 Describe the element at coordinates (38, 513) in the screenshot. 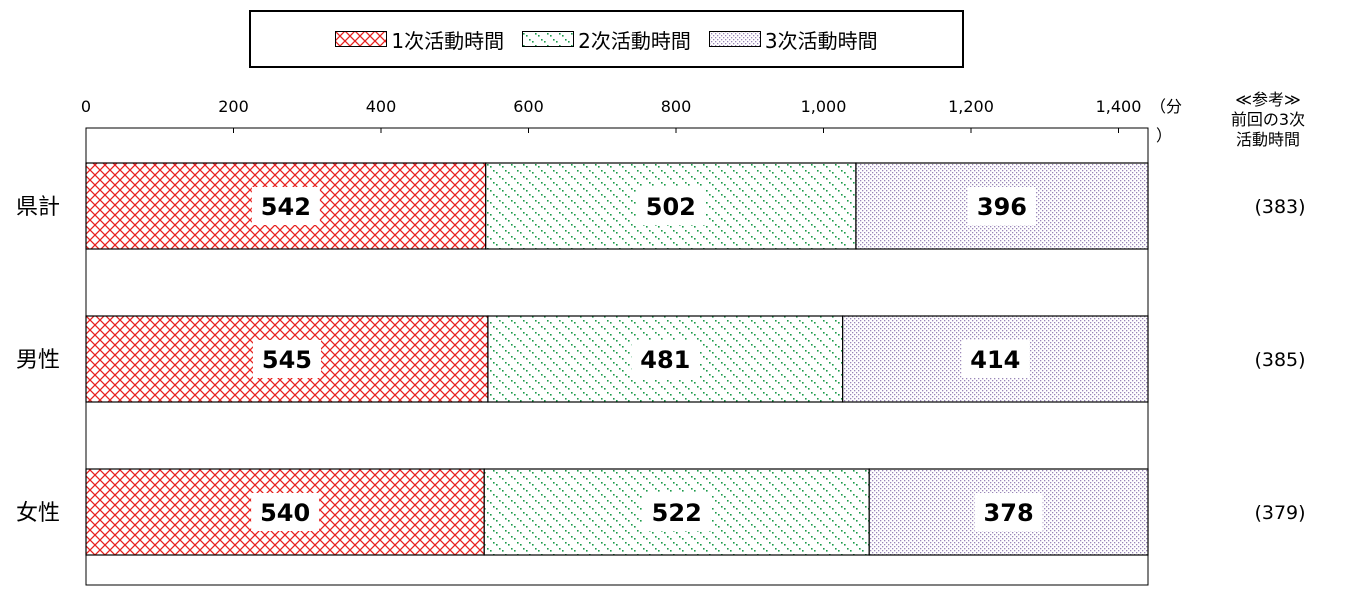

I see `category-label: 女性` at that location.